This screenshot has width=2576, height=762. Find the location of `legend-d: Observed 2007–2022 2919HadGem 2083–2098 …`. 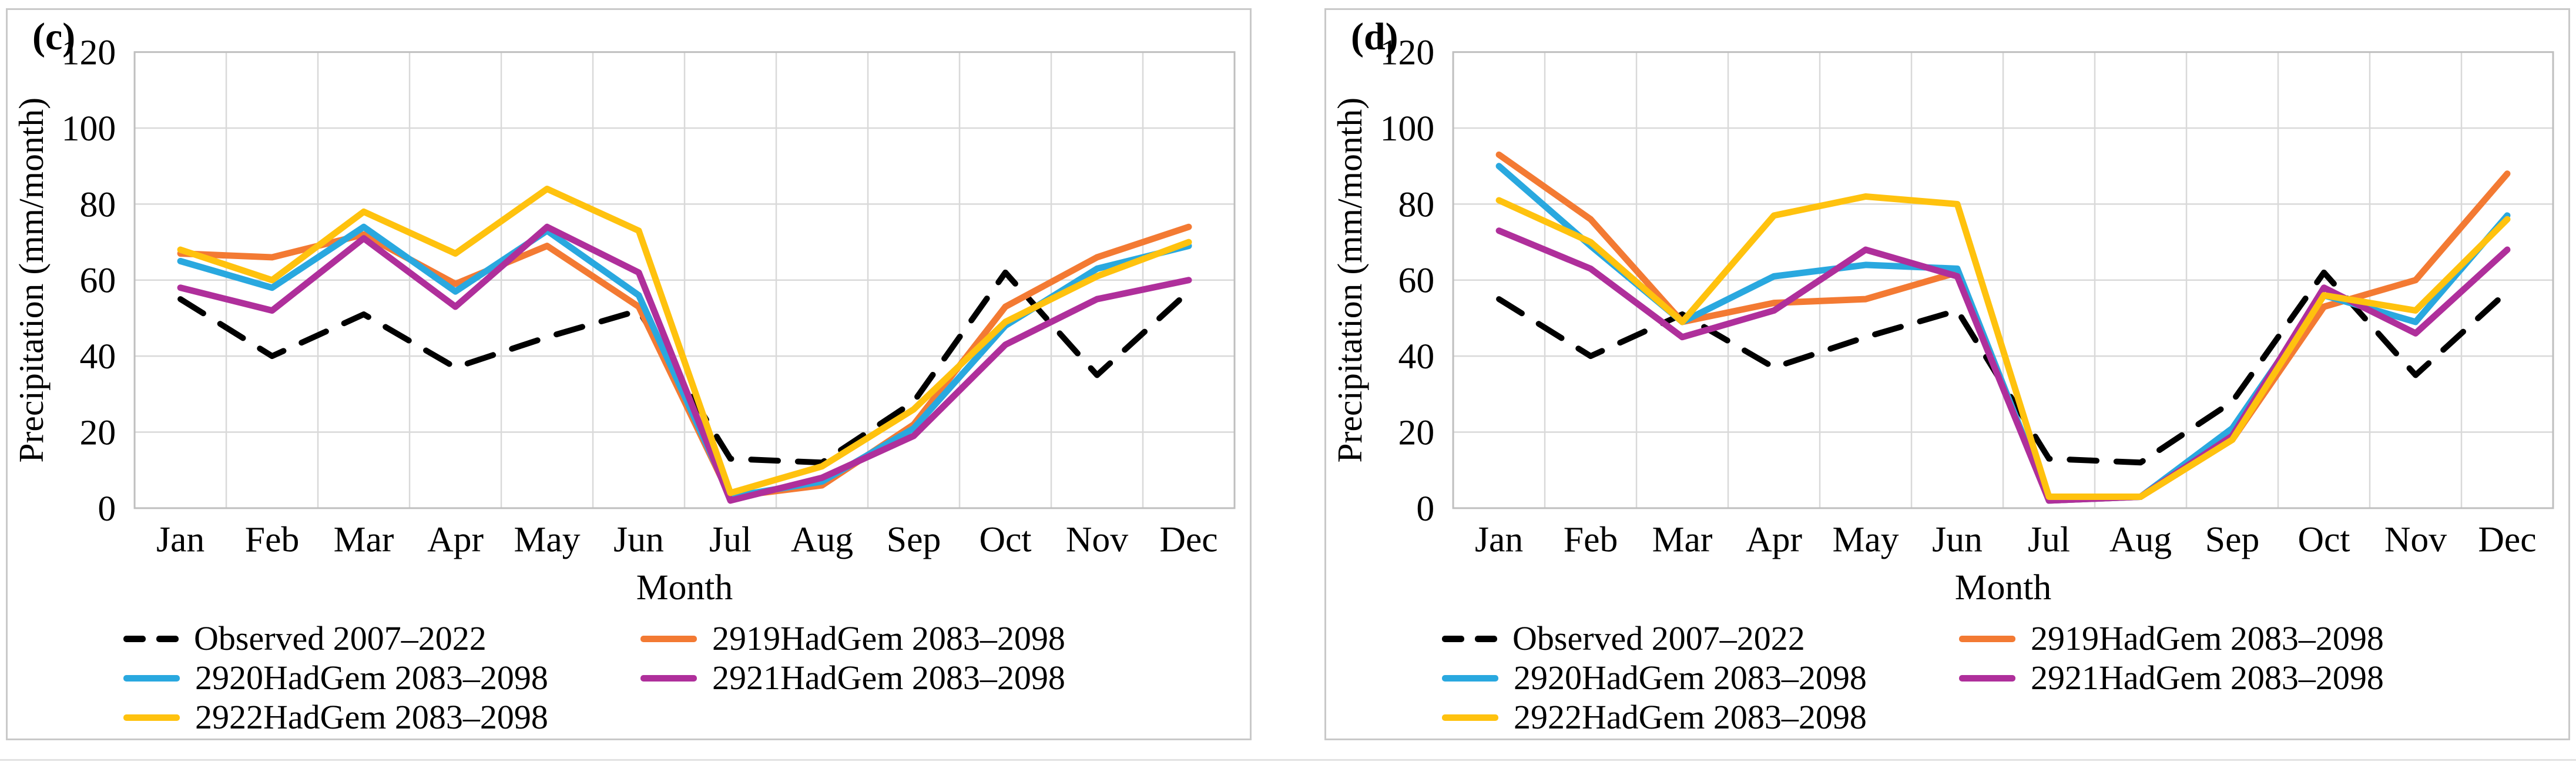

legend-d: Observed 2007–2022 2919HadGem 2083–2098 … is located at coordinates (1947, 677).